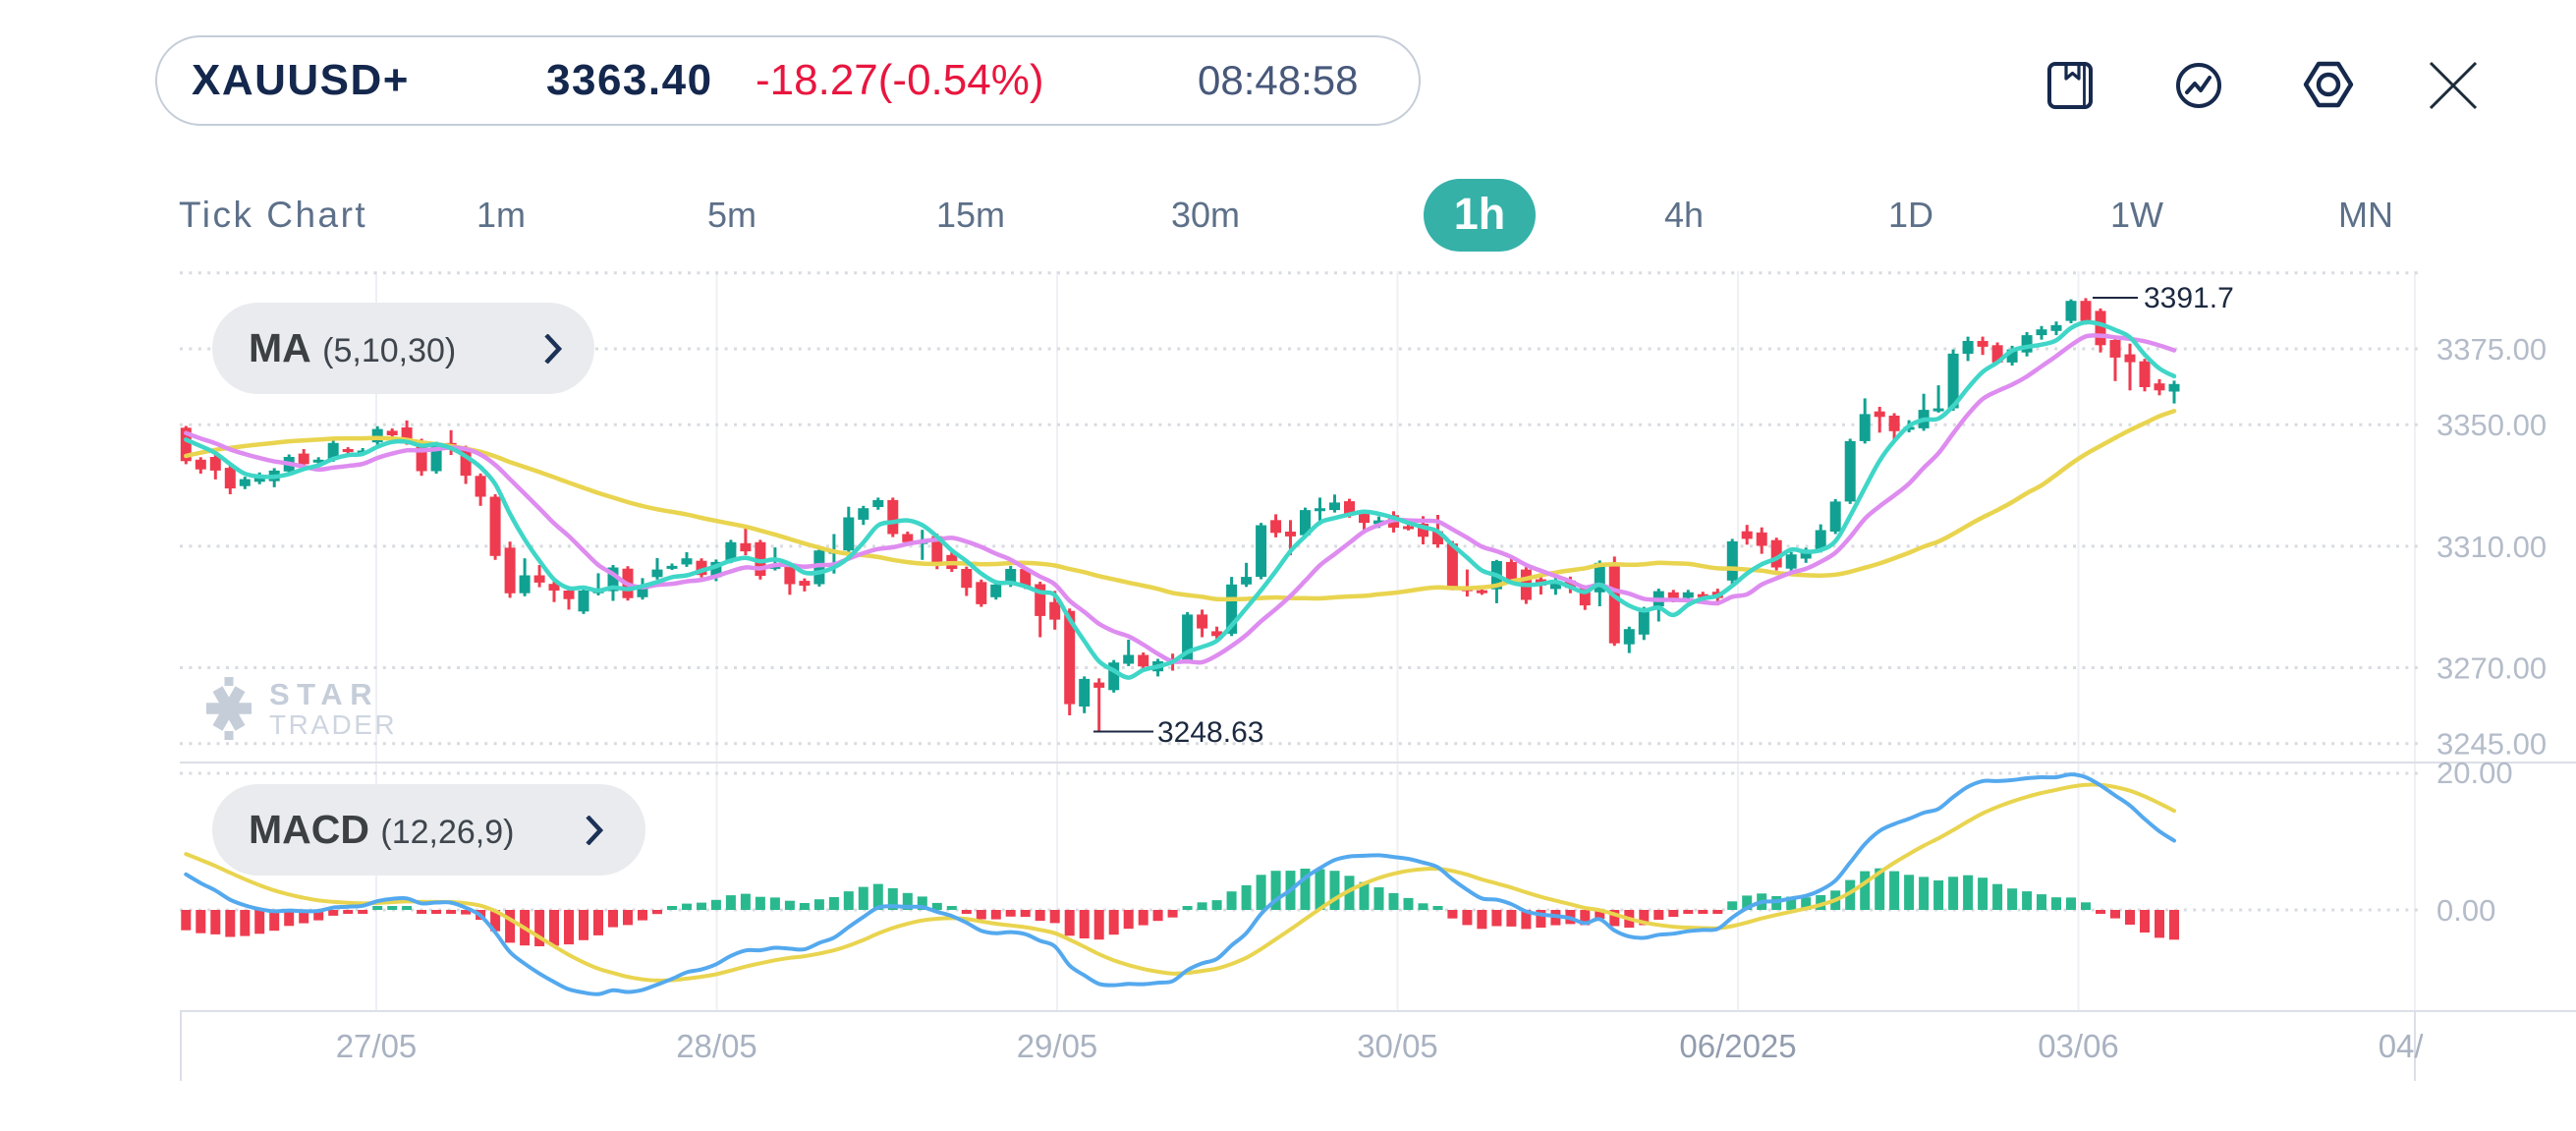 The image size is (2576, 1131). Describe the element at coordinates (1737, 1046) in the screenshot. I see `svg-text: 06/2025` at that location.